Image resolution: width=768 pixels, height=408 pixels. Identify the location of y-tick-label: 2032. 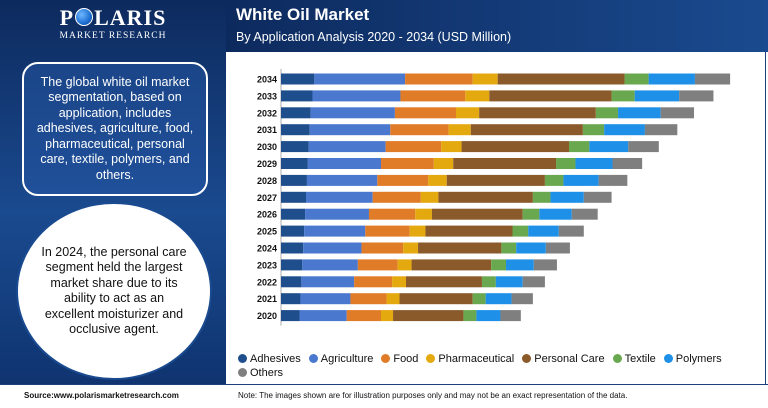
(267, 113).